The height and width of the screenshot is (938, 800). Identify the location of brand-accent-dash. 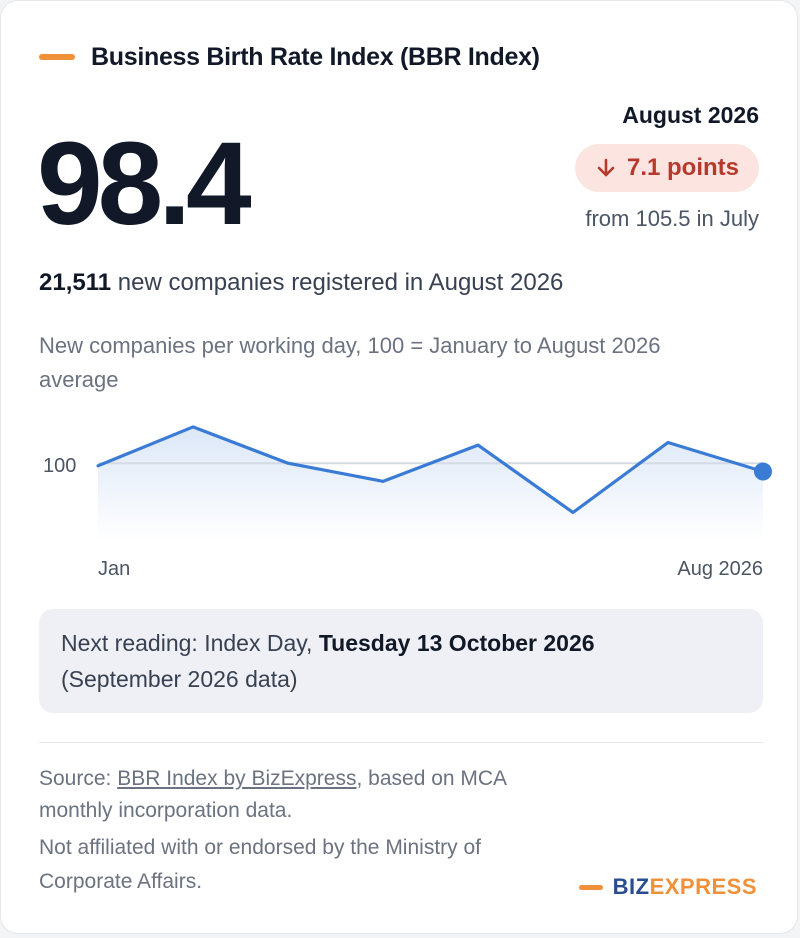
(590, 887).